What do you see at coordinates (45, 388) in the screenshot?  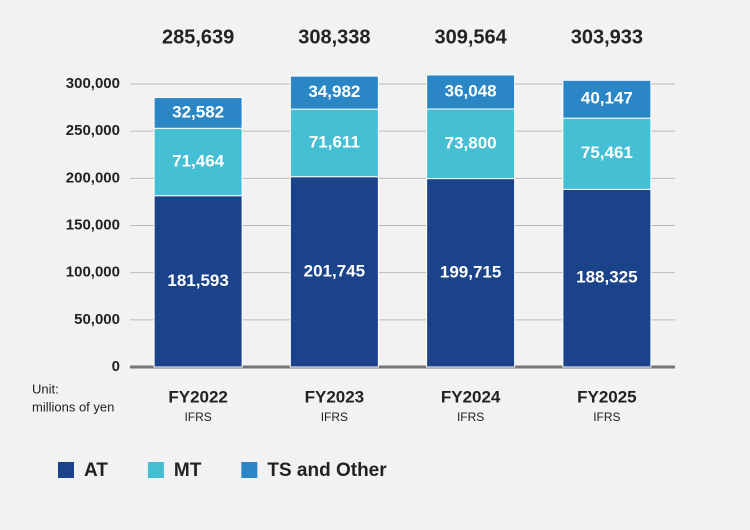 I see `unit-label: Unit:` at bounding box center [45, 388].